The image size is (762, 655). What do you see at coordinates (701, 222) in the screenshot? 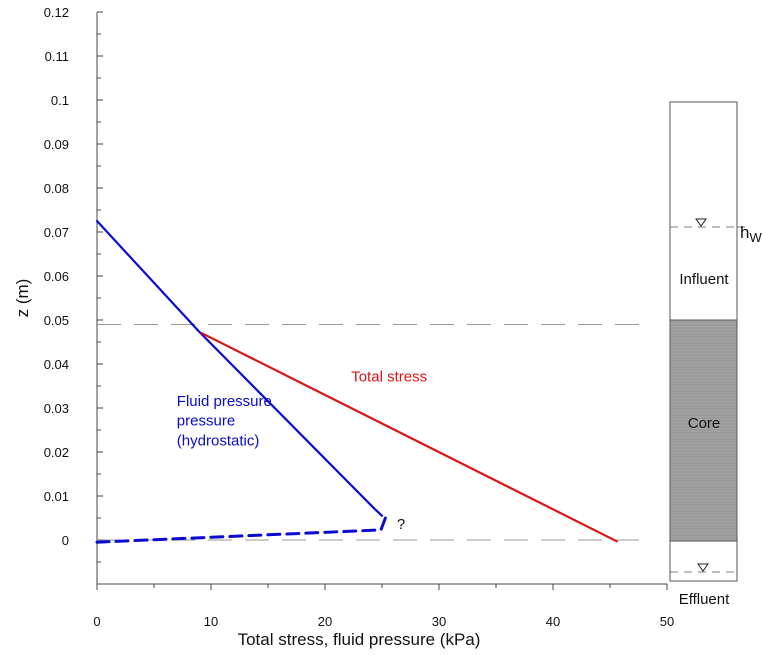
I see `water-level-triangle-icon` at bounding box center [701, 222].